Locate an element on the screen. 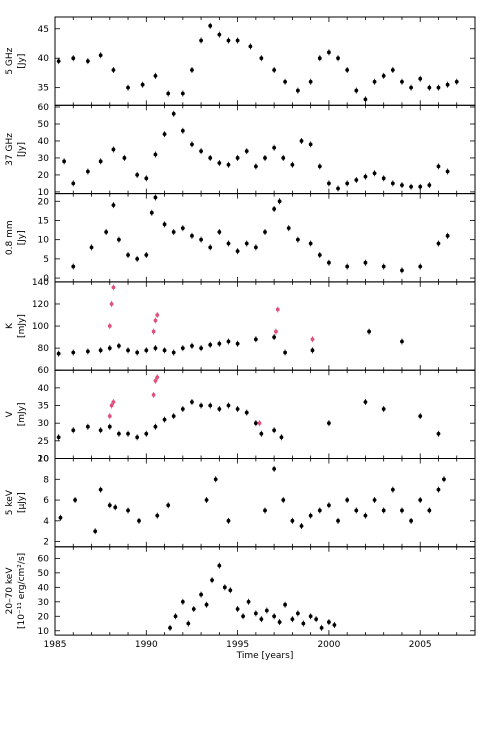  y-tick-label-08mm: 0 is located at coordinates (46, 279).